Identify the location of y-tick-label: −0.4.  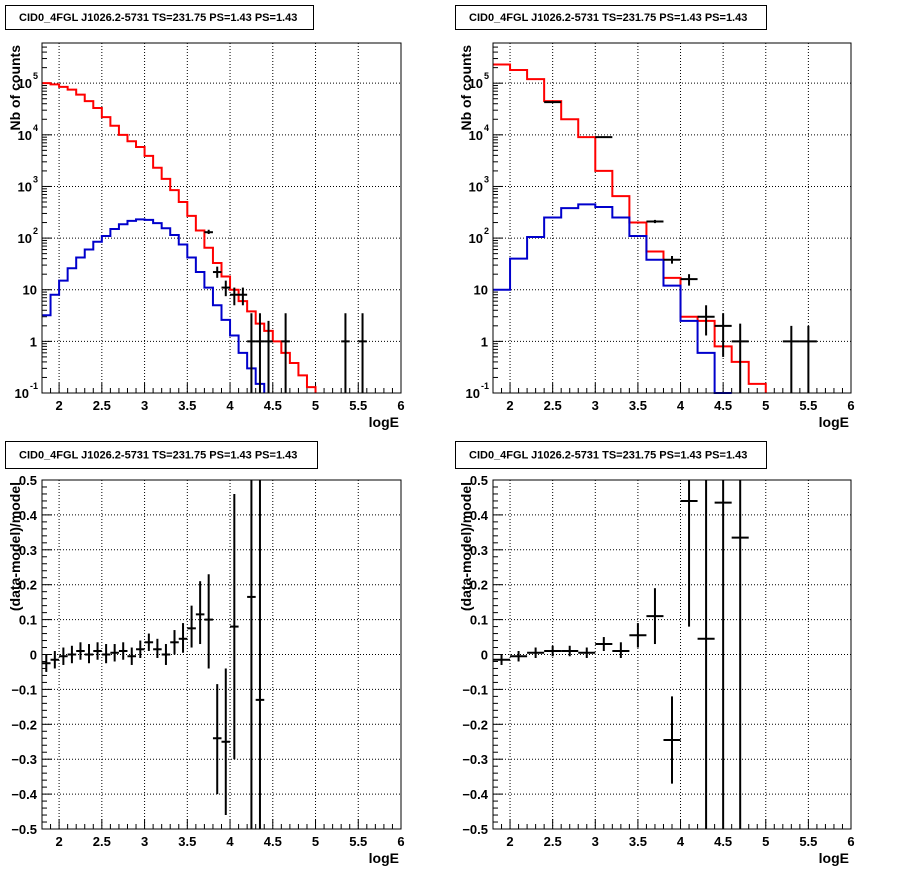
(475, 794).